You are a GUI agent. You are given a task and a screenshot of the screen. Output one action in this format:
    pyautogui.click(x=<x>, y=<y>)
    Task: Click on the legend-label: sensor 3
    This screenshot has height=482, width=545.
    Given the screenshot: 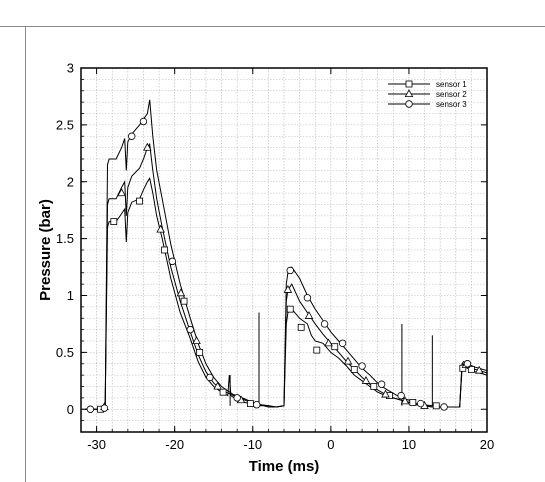 What is the action you would take?
    pyautogui.click(x=451, y=104)
    